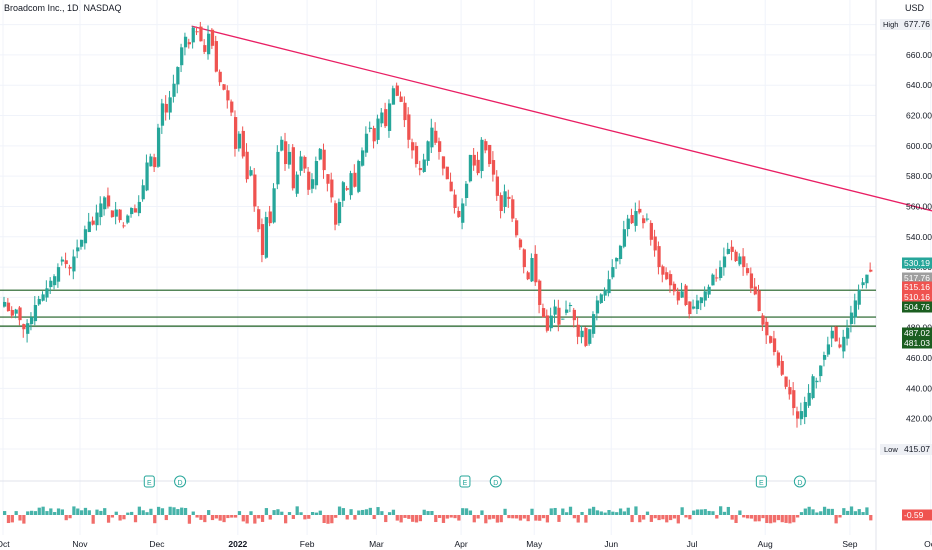  What do you see at coordinates (917, 343) in the screenshot?
I see `level-price-label-bg` at bounding box center [917, 343].